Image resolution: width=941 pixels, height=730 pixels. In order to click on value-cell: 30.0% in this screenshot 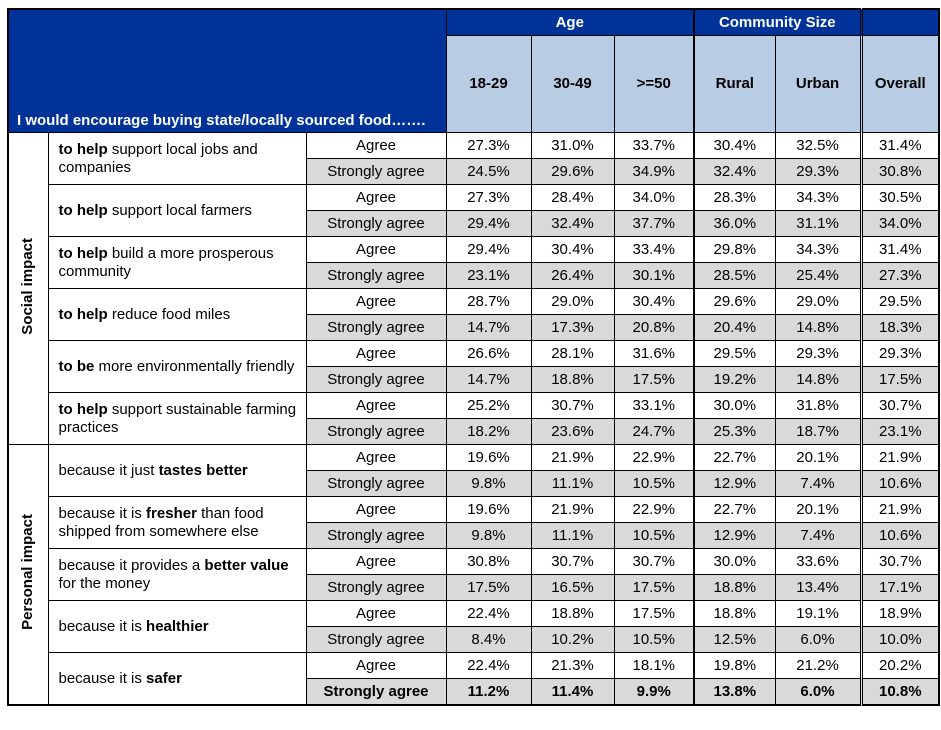, I will do `click(734, 405)`.